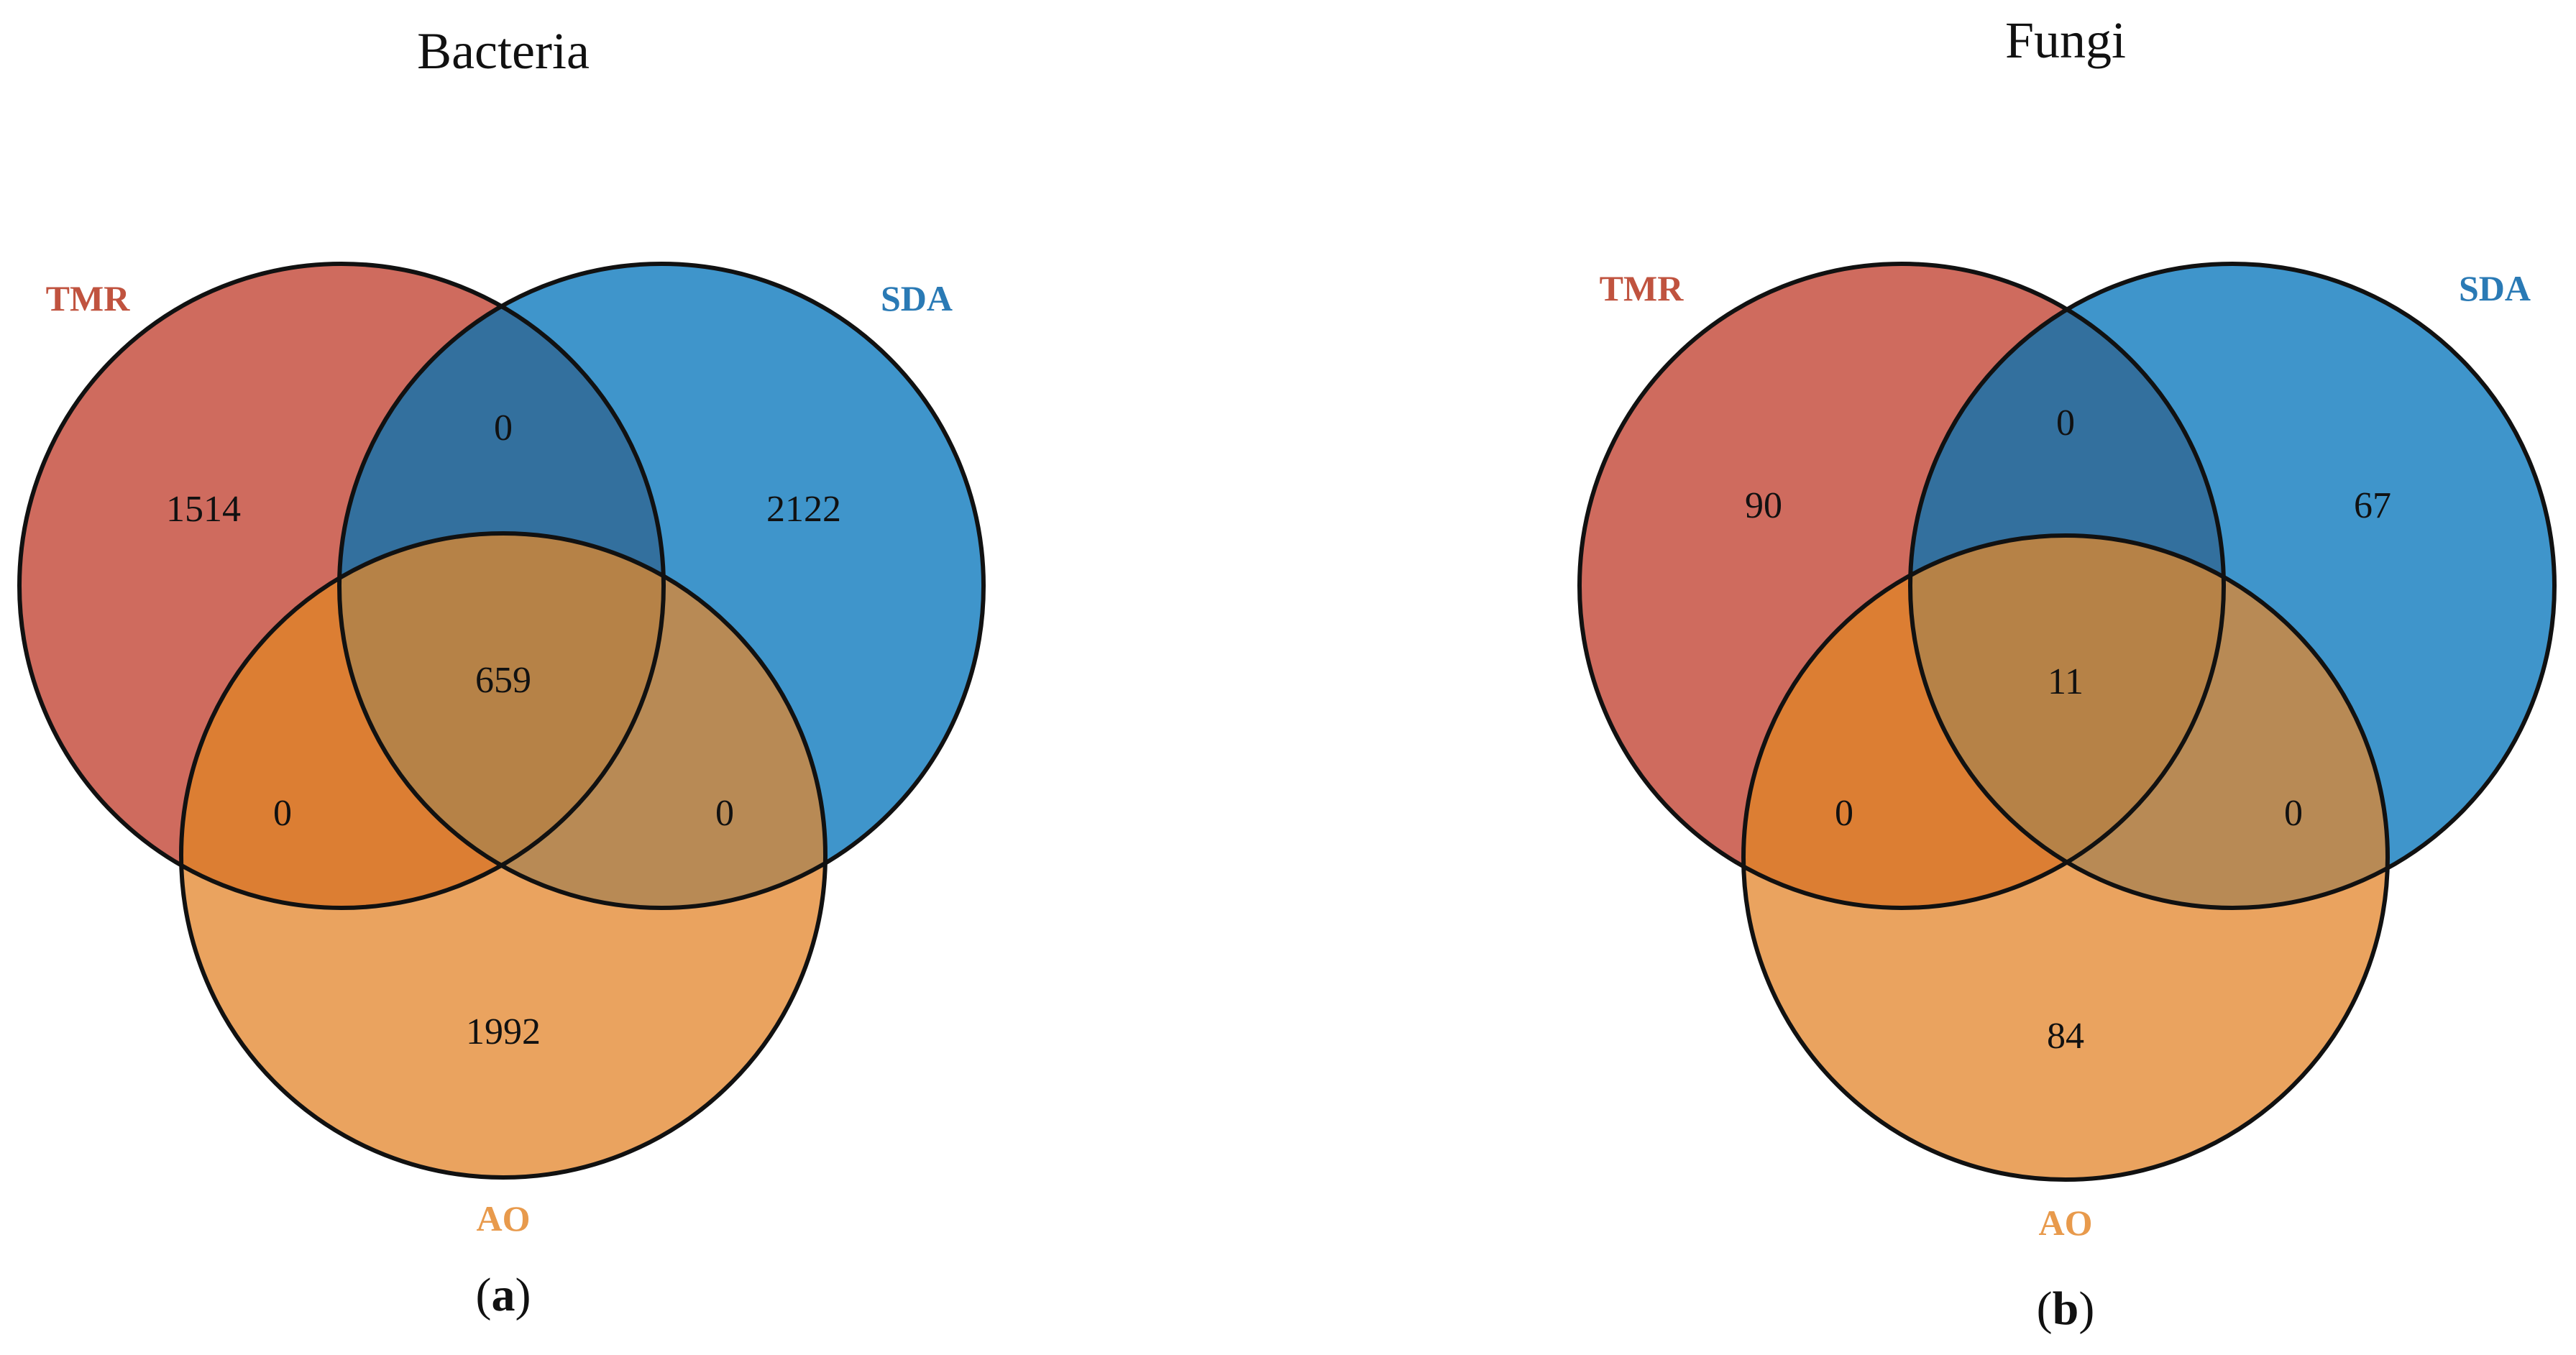 The width and height of the screenshot is (2576, 1355). I want to click on all-overlap, so click(2067, 722).